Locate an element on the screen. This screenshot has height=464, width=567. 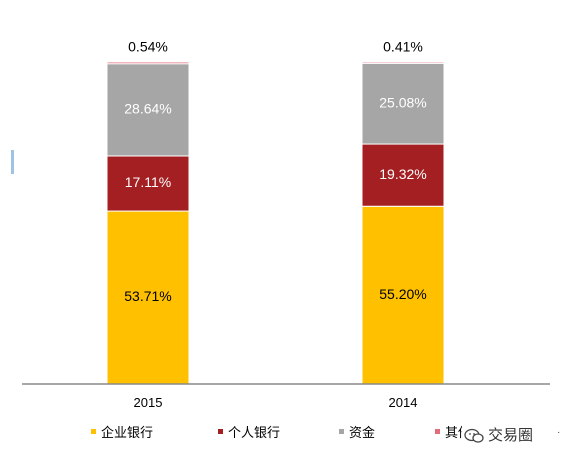
data-label-other-2014: 0.41% is located at coordinates (403, 47).